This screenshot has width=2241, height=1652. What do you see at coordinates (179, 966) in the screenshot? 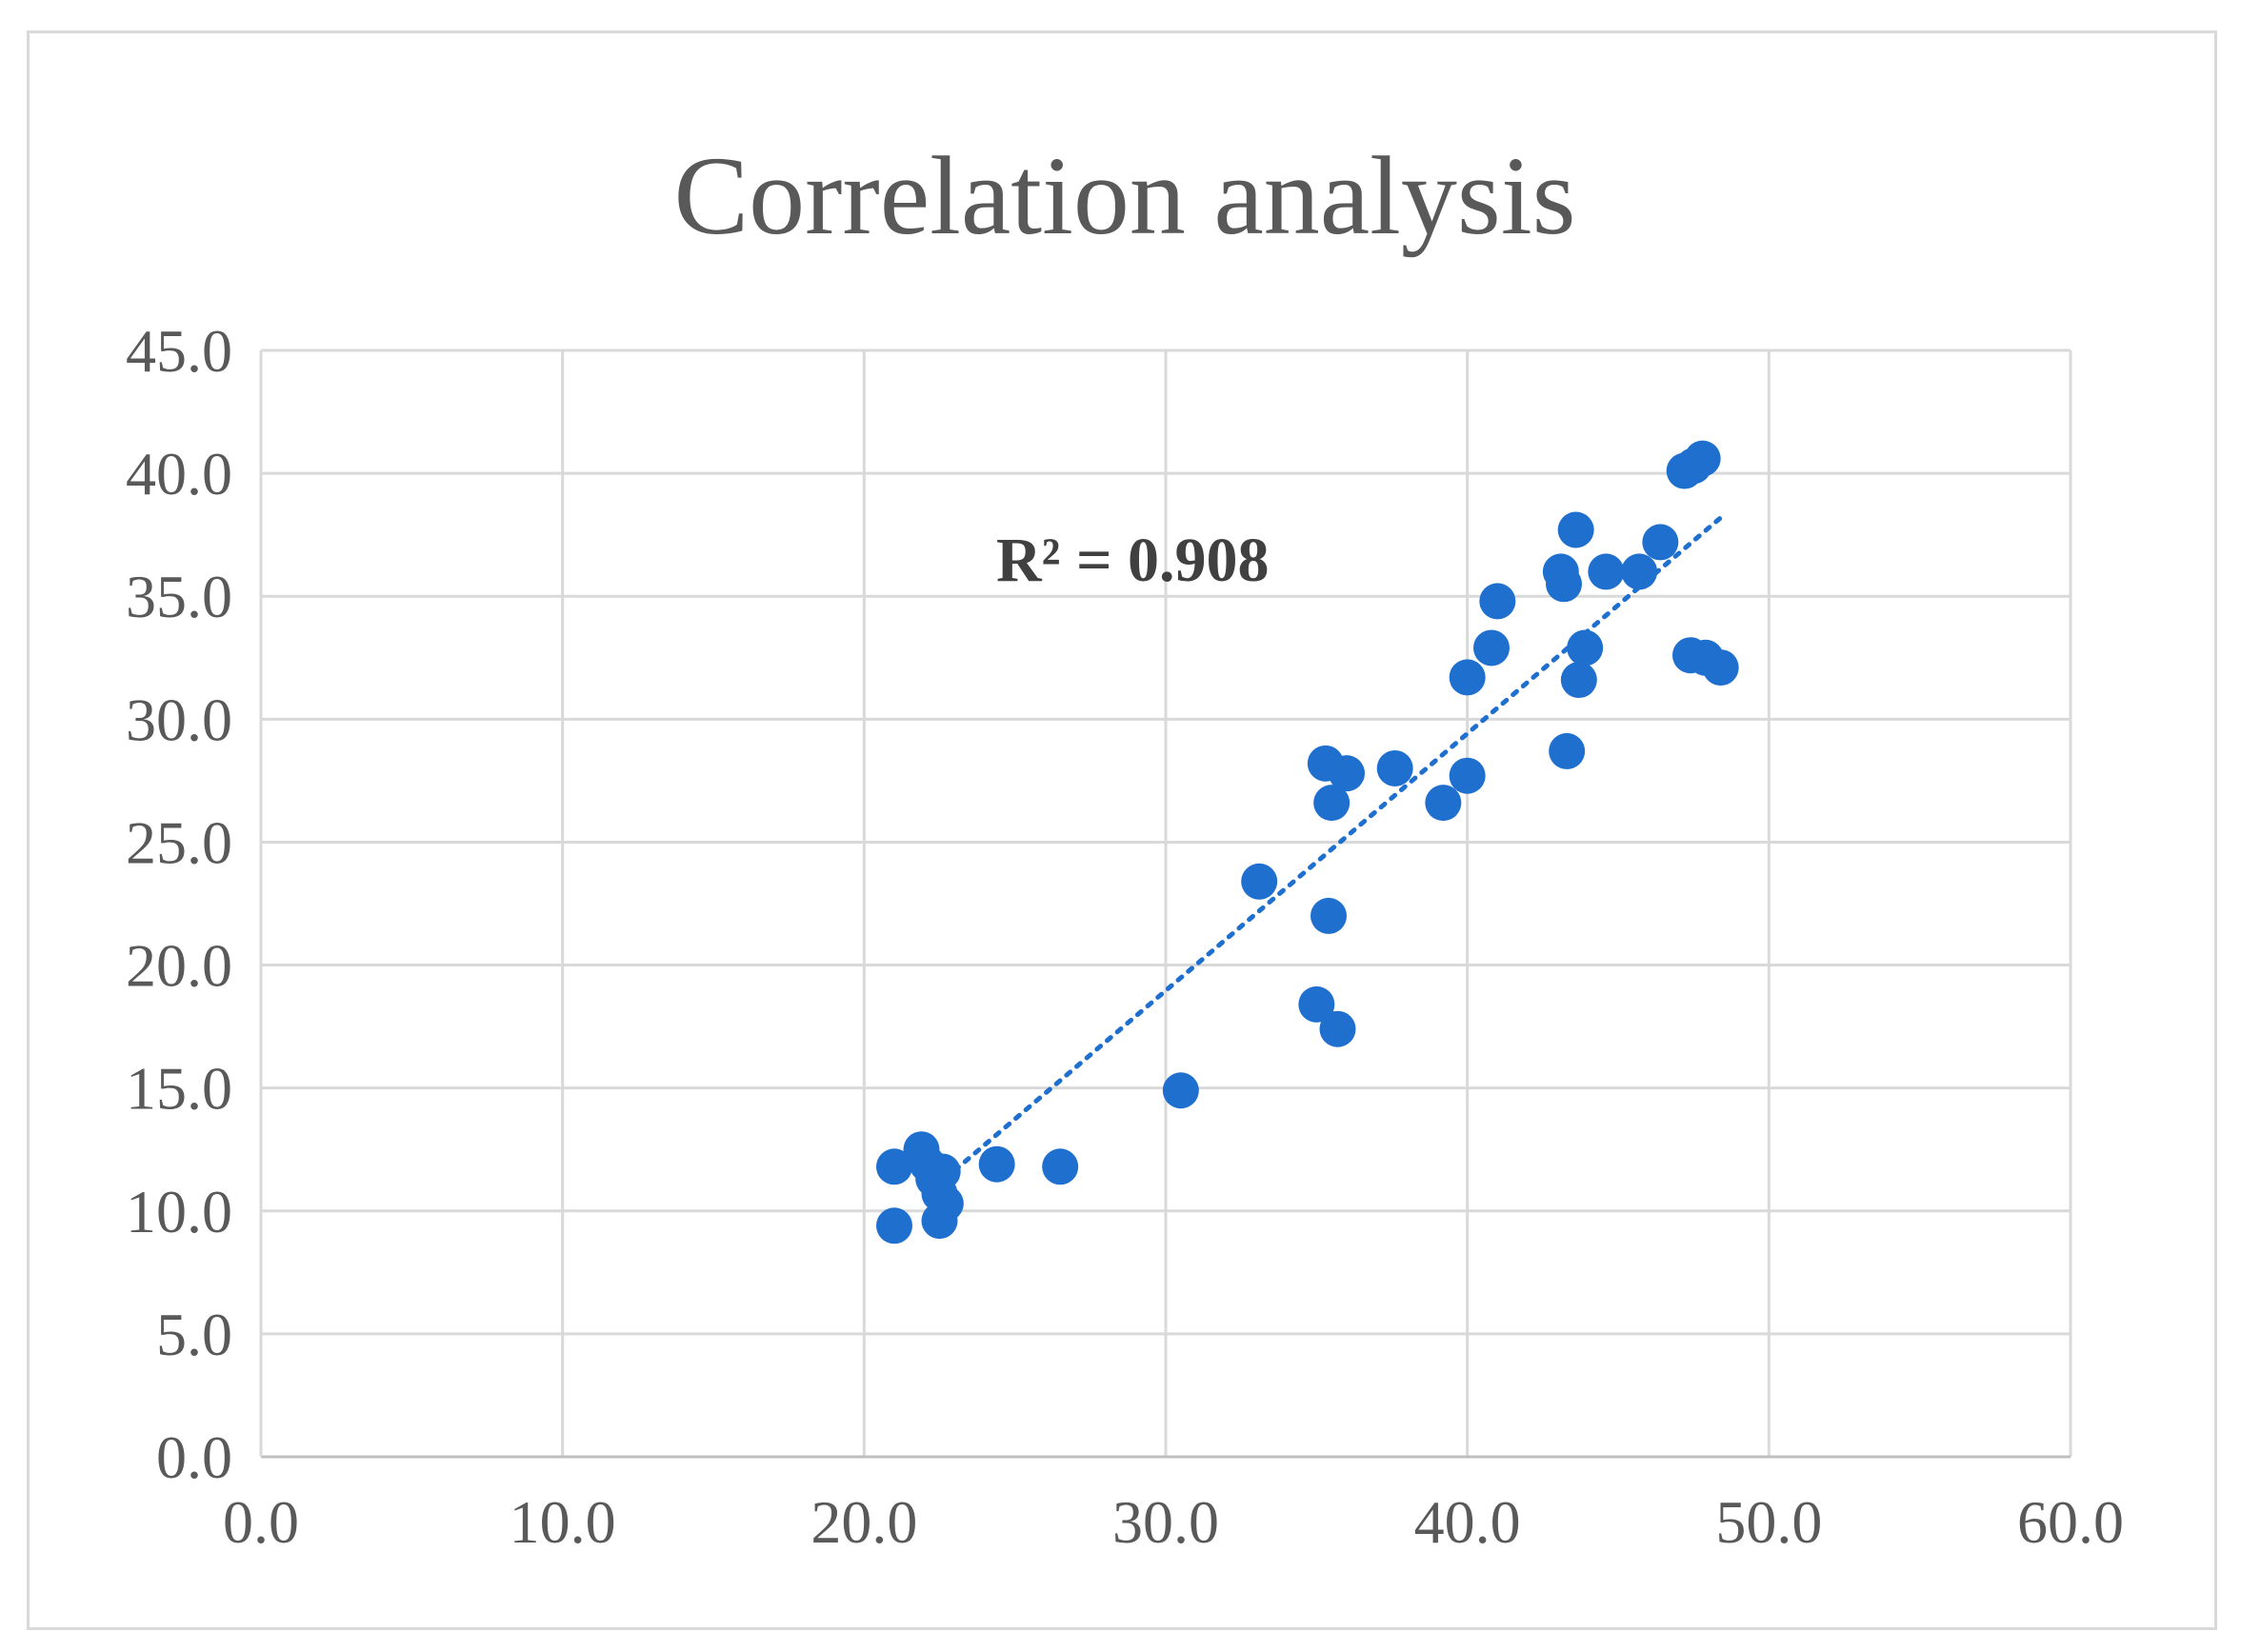
I see `y-tick-label: 20.0` at bounding box center [179, 966].